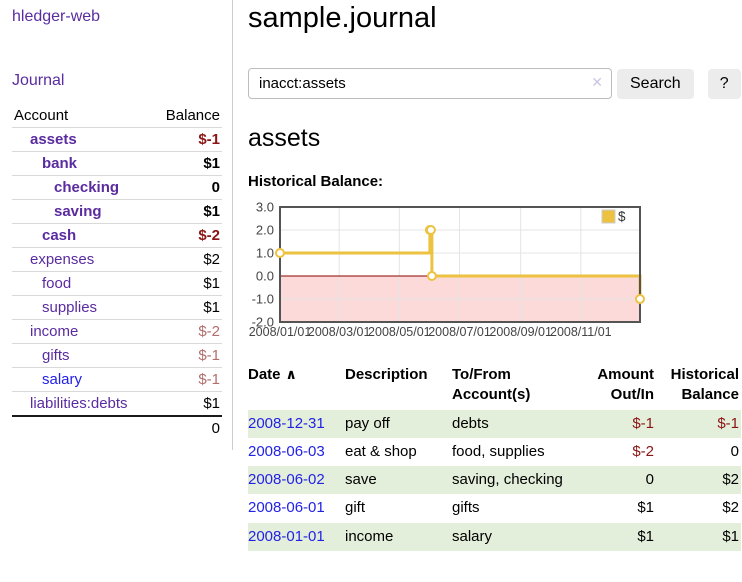  I want to click on transaction-date-link: 2008-06-02, so click(286, 479).